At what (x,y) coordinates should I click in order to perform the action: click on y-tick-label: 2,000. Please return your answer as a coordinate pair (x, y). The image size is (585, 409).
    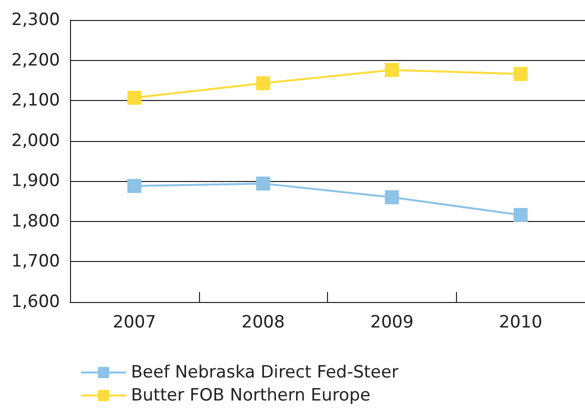
    Looking at the image, I should click on (35, 140).